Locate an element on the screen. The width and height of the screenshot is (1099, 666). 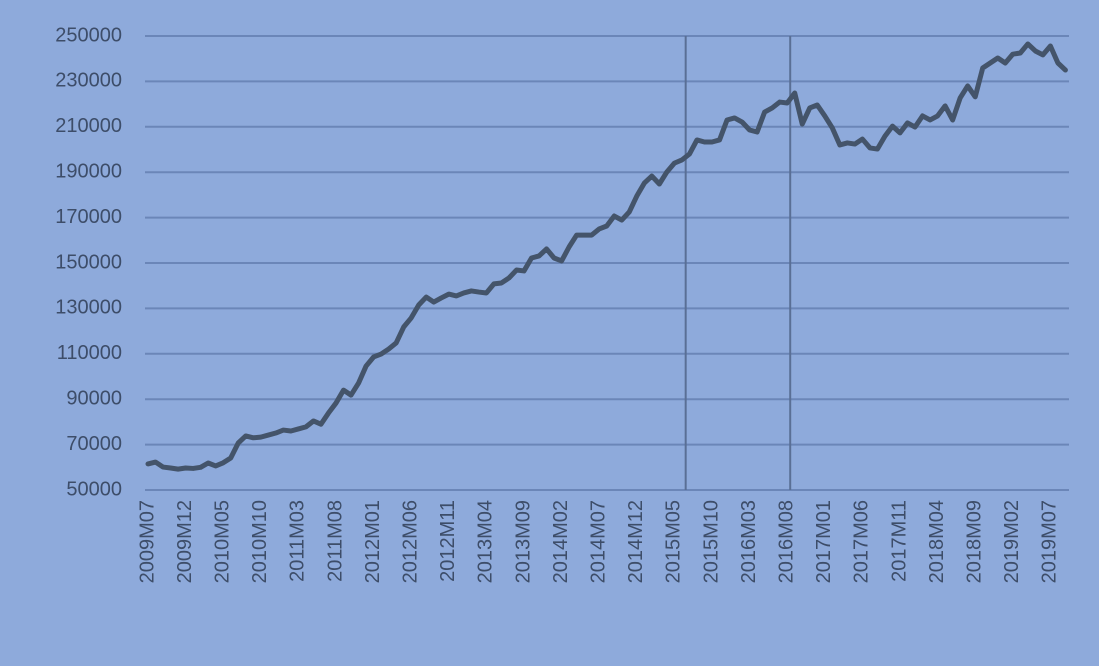
x-tick-label: 2019M07 is located at coordinates (1050, 541).